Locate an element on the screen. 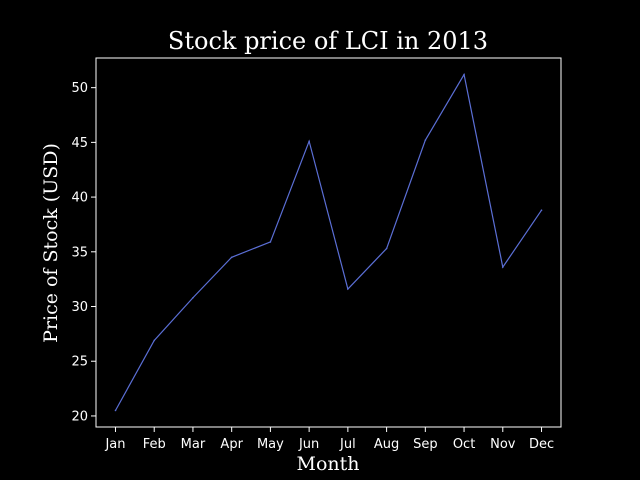 Image resolution: width=640 pixels, height=480 pixels. y-tick-label: 45 is located at coordinates (79, 143).